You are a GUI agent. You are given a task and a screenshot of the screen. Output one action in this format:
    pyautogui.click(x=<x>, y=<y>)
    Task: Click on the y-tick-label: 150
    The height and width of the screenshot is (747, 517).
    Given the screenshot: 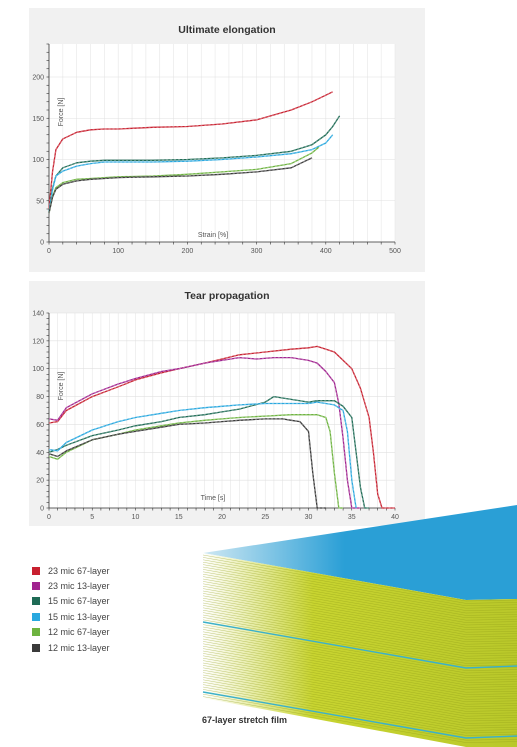 What is the action you would take?
    pyautogui.click(x=38, y=119)
    